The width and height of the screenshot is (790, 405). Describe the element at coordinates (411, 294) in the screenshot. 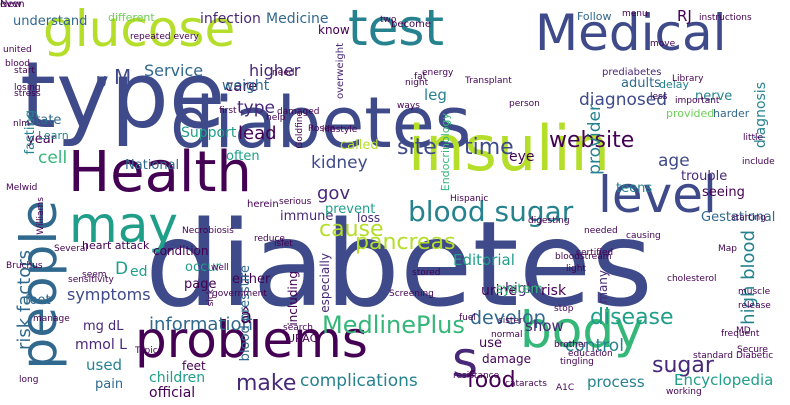

I see `cloud-word: Screening` at that location.